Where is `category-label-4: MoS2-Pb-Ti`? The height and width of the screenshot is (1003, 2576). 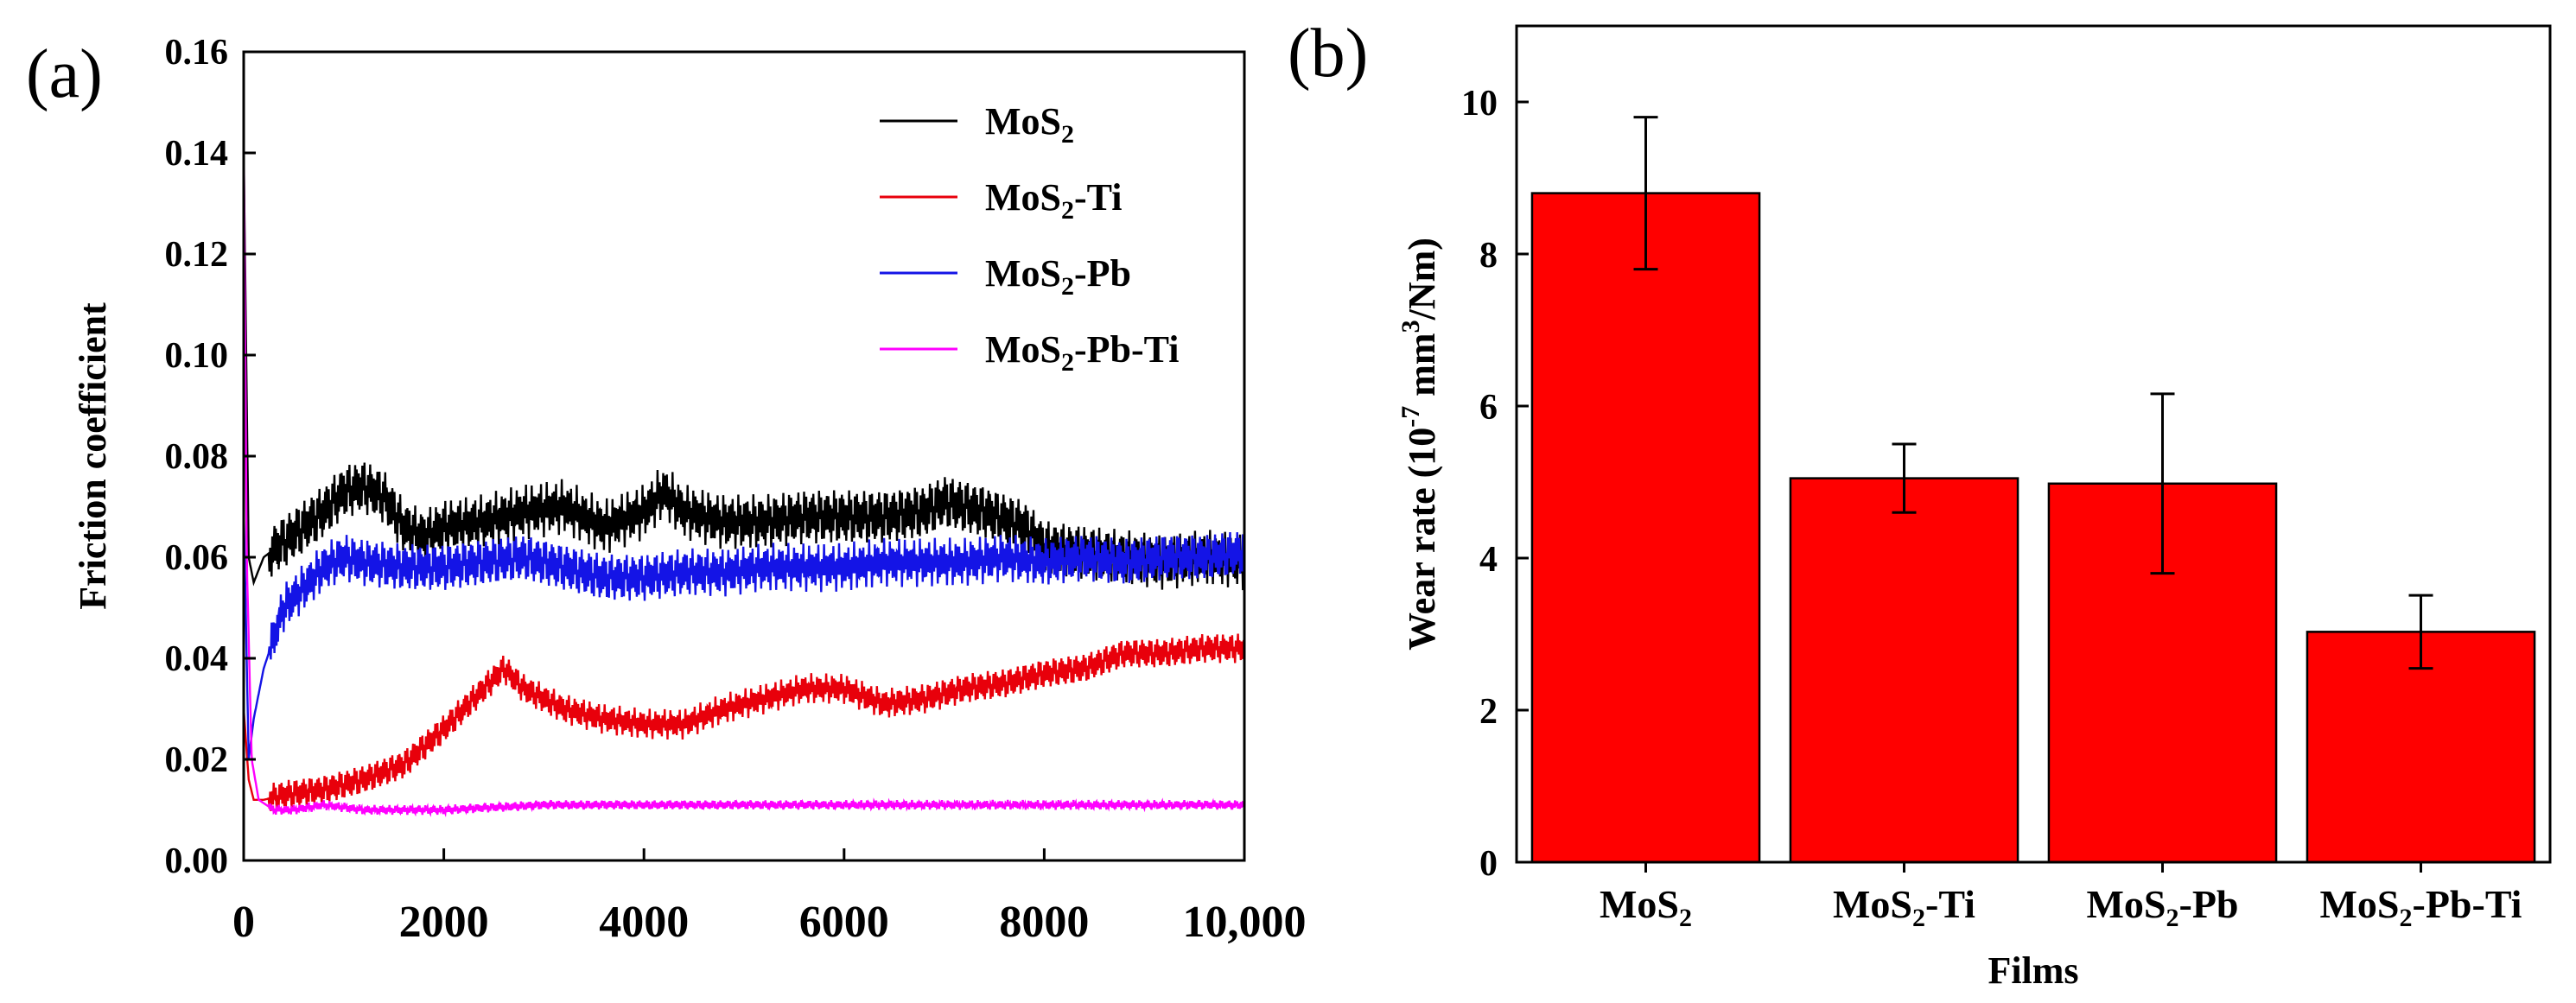
category-label-4: MoS2-Pb-Ti is located at coordinates (2421, 907).